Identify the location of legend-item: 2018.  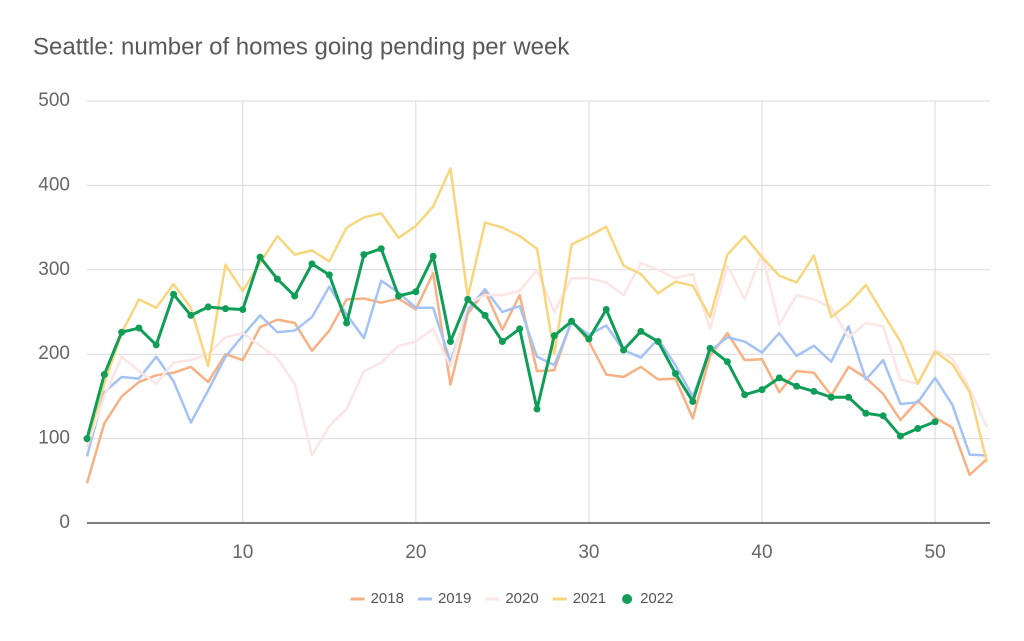
(377, 598).